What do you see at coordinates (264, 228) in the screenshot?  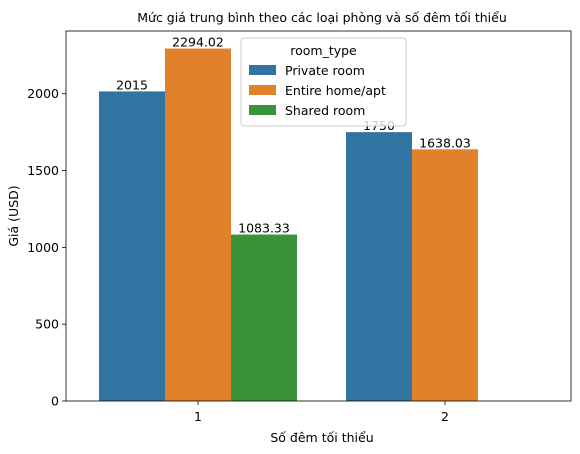 I see `data-label: 1083.33` at bounding box center [264, 228].